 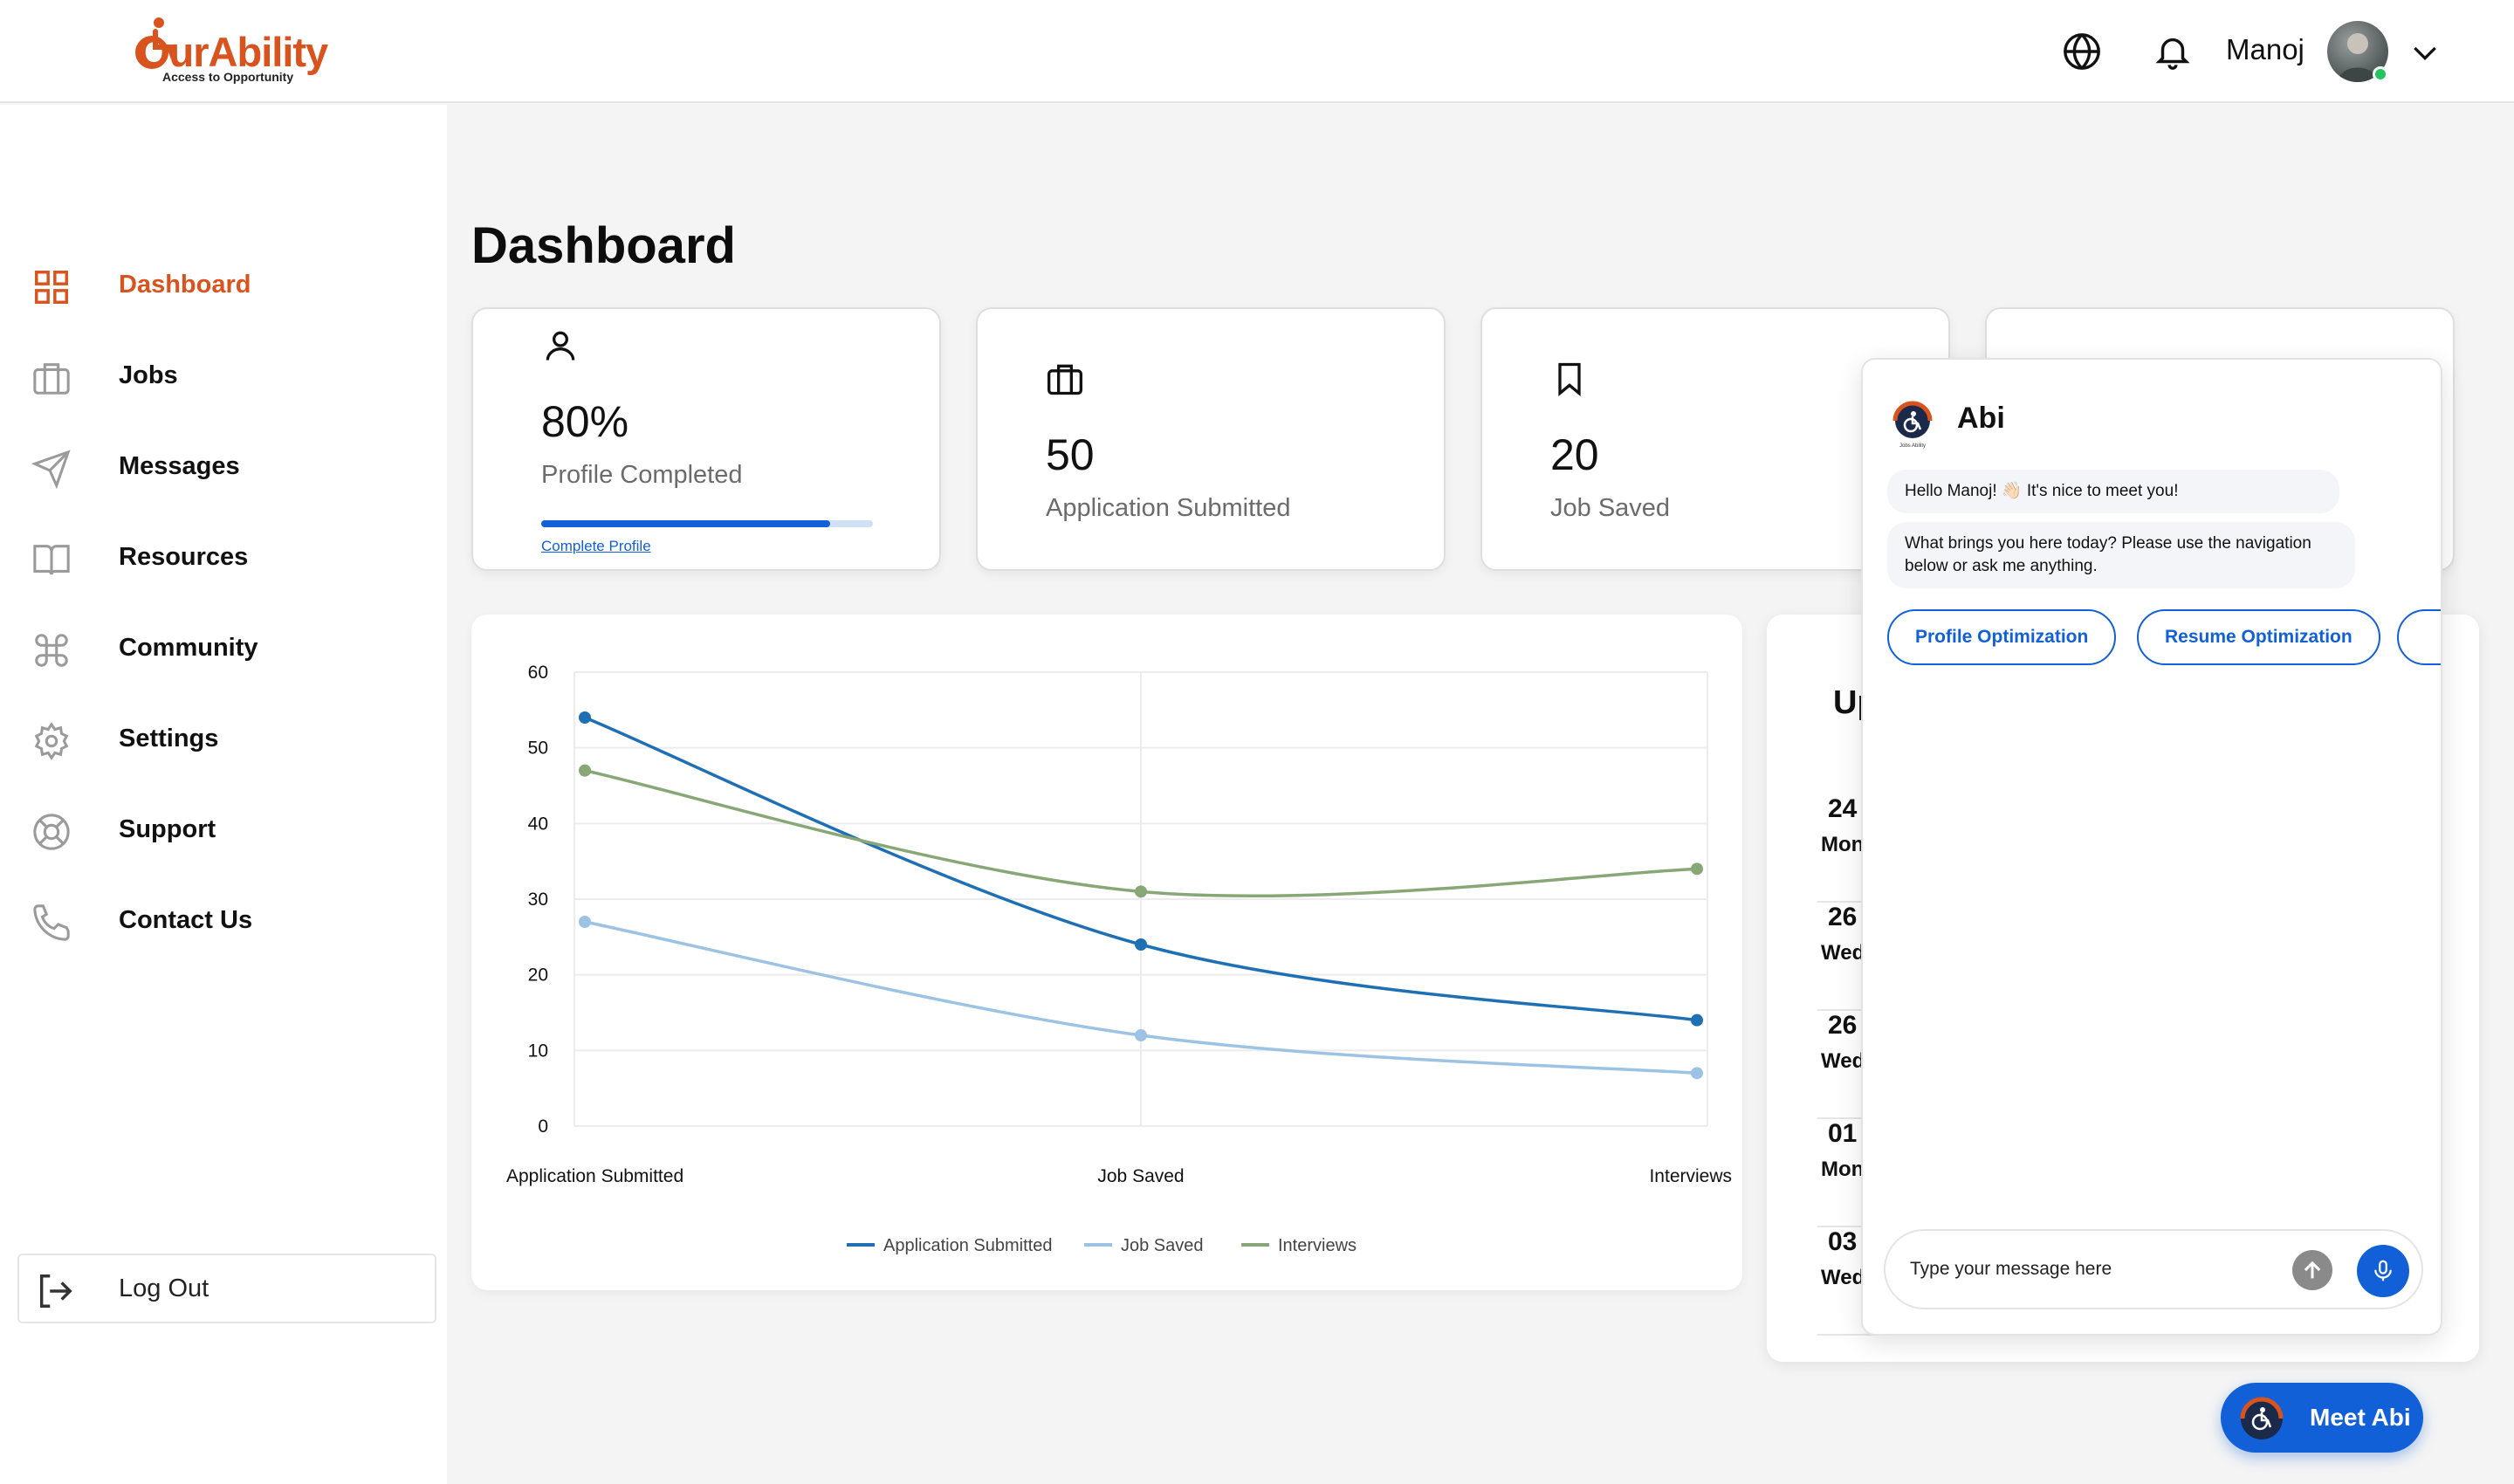 What do you see at coordinates (1070, 454) in the screenshot?
I see `stat-value: 50` at bounding box center [1070, 454].